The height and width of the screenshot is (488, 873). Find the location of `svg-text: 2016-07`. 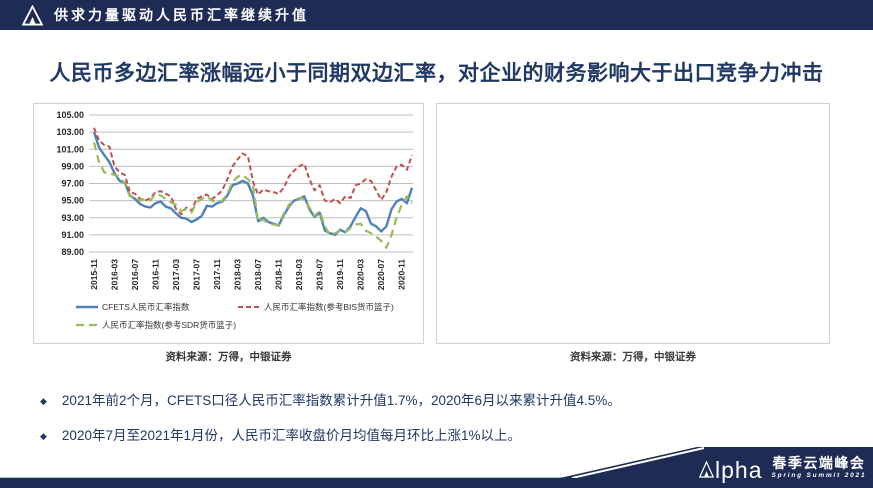

svg-text: 2016-07 is located at coordinates (135, 274).